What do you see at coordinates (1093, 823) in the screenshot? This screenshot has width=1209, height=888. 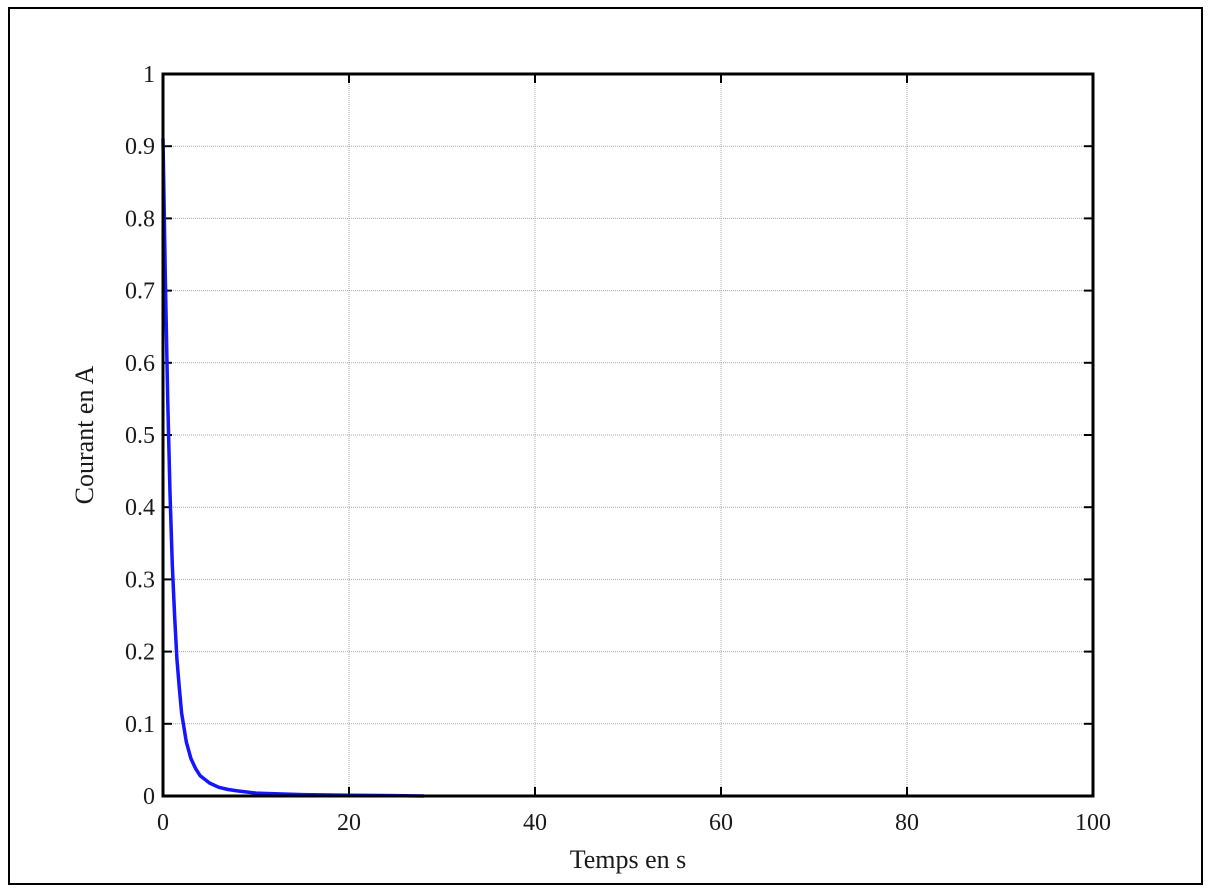 I see `x-tick-label: 100` at bounding box center [1093, 823].